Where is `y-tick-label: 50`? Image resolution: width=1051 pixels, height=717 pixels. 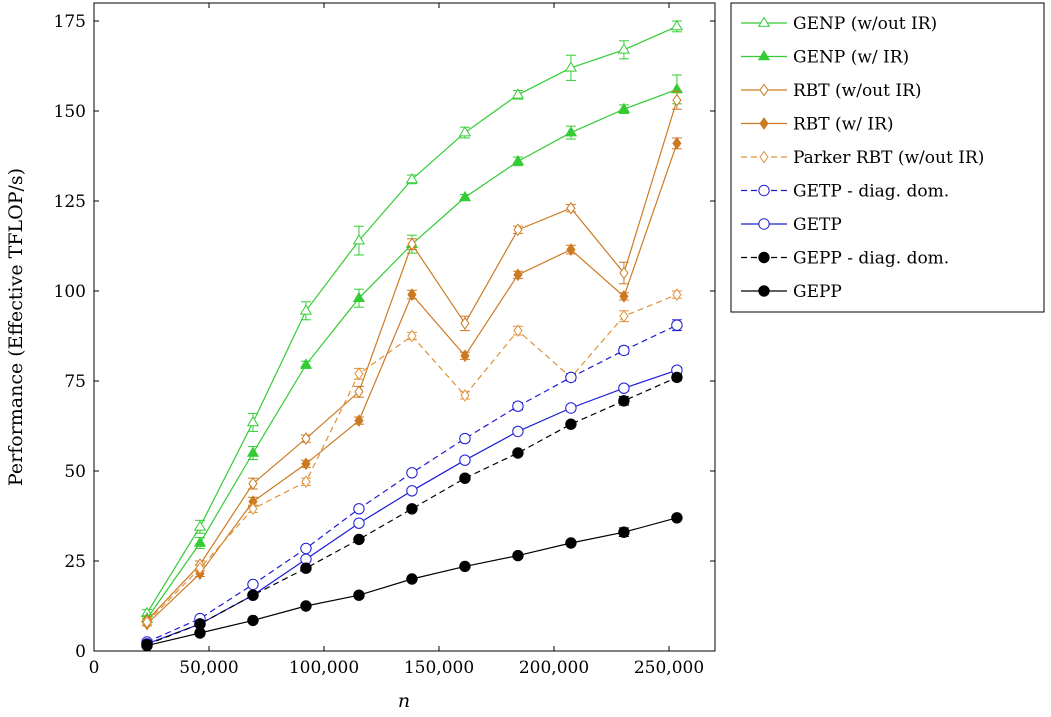 y-tick-label: 50 is located at coordinates (75, 472).